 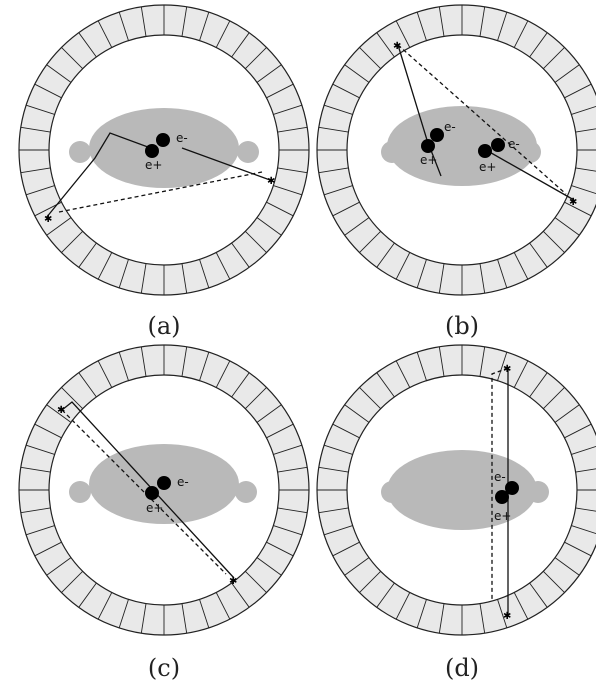 I want to click on panel-caption: (a), so click(x=163, y=326).